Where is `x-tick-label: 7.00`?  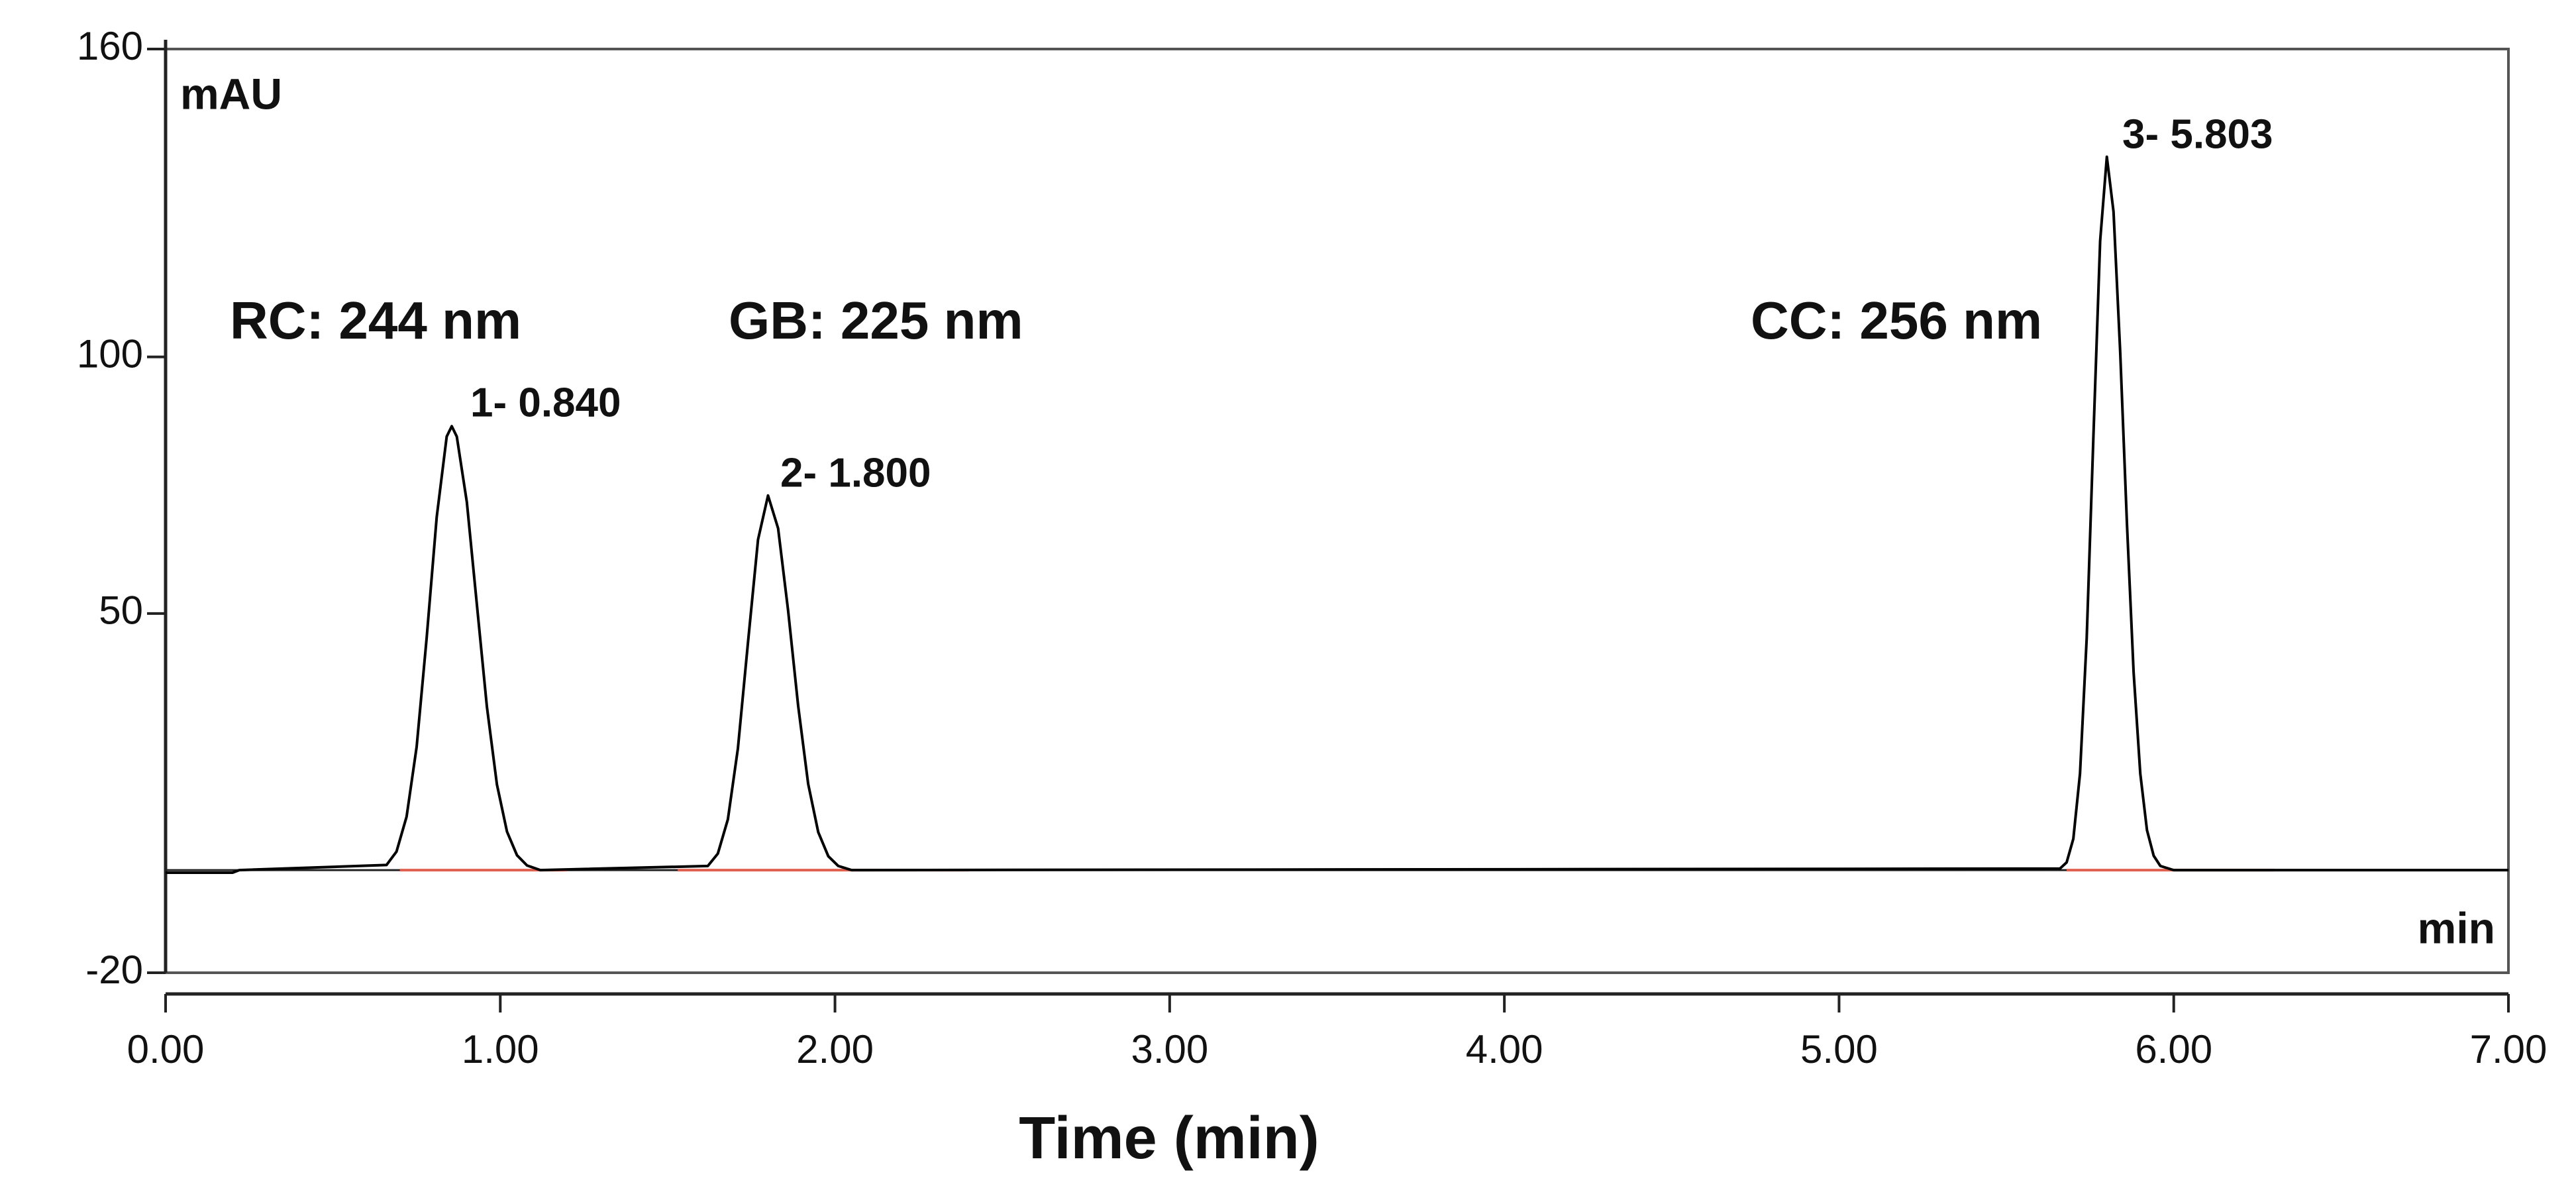
x-tick-label: 7.00 is located at coordinates (2509, 1049).